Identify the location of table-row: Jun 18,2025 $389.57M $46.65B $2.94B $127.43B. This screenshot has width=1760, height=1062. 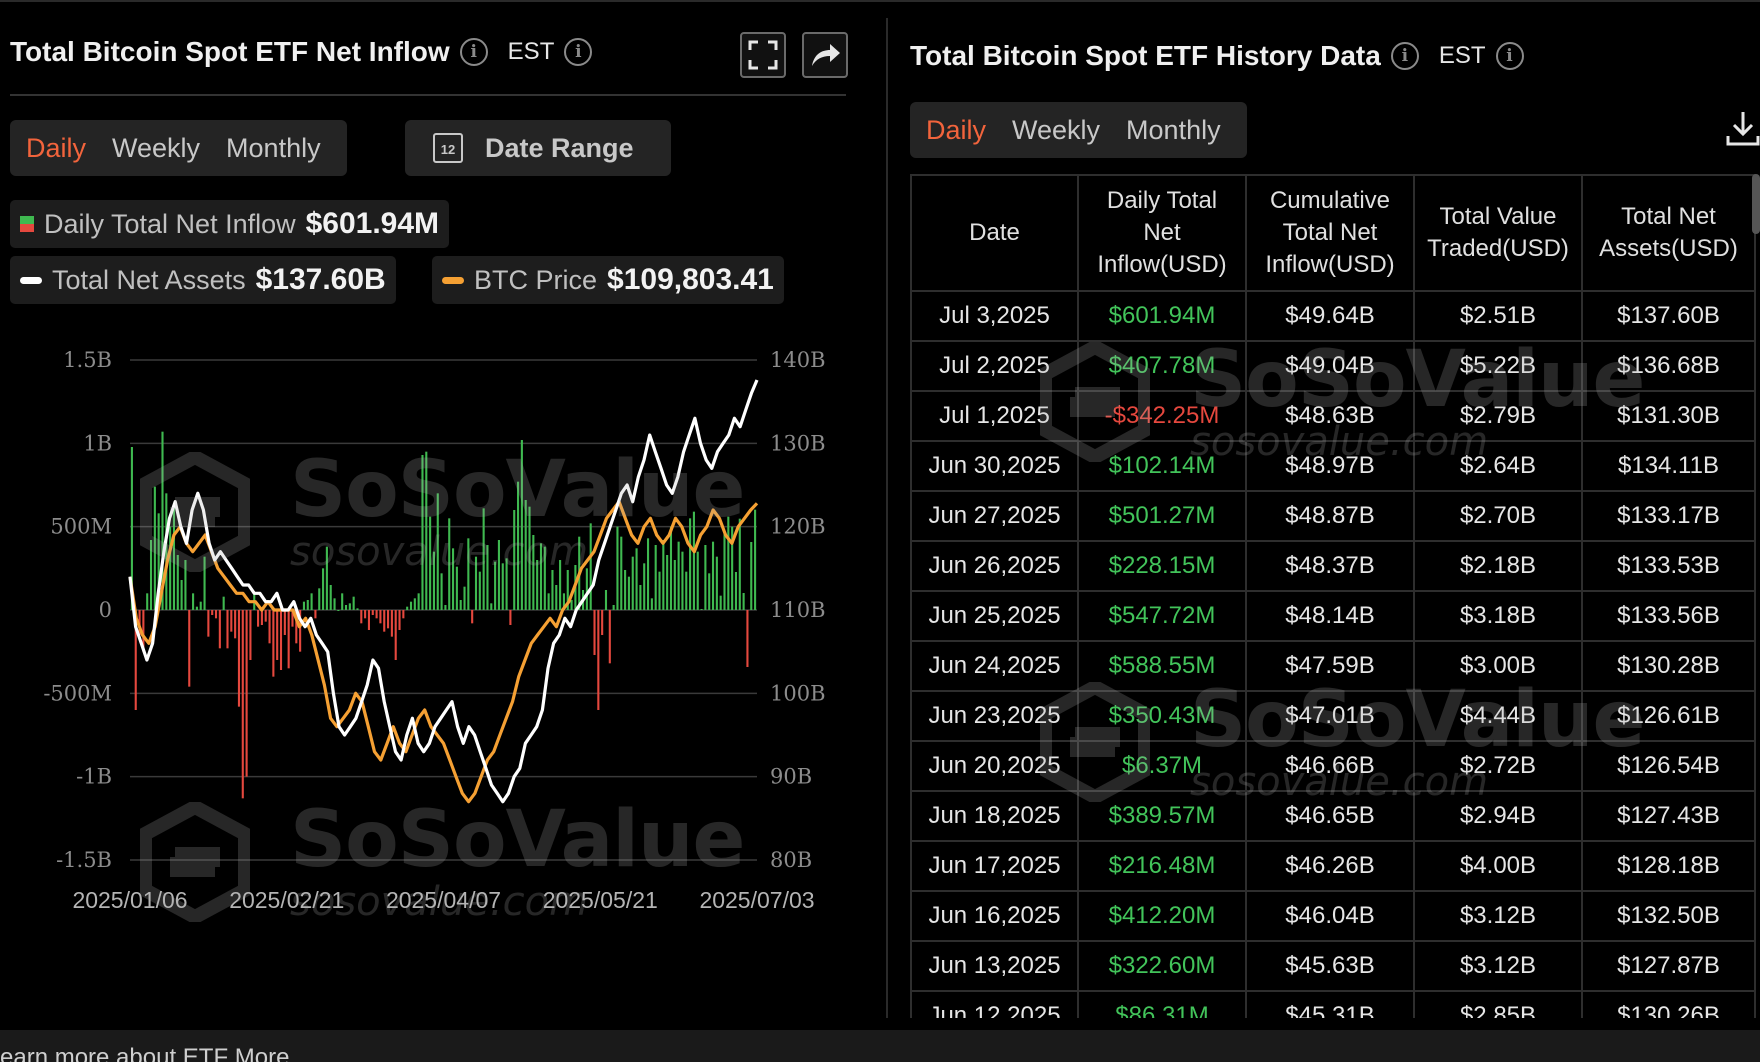
(1333, 816).